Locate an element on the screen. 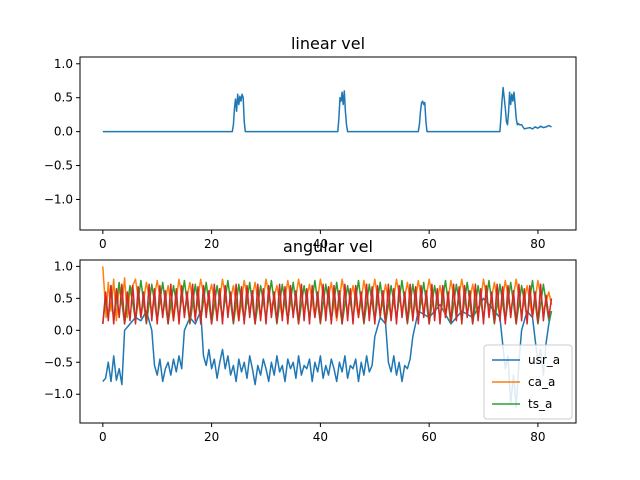 The height and width of the screenshot is (480, 640). linear-vel-title: linear vel is located at coordinates (328, 43).